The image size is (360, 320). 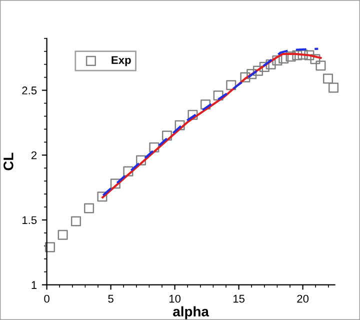 I want to click on x-tick-label: 5, so click(x=111, y=298).